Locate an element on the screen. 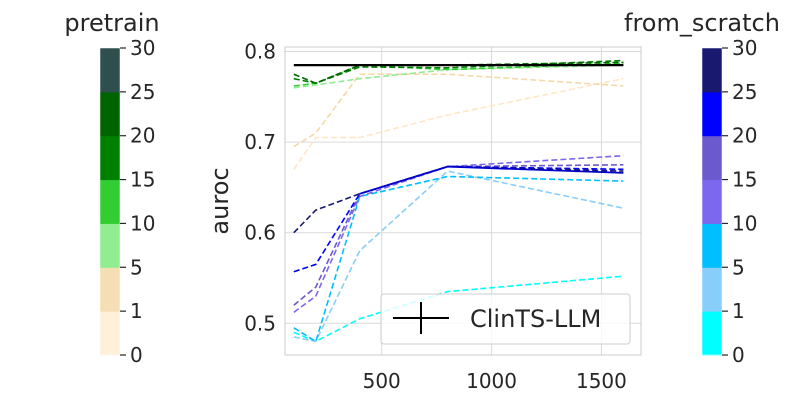  x-axis-ticks: 500 1000 1500 is located at coordinates (495, 381).